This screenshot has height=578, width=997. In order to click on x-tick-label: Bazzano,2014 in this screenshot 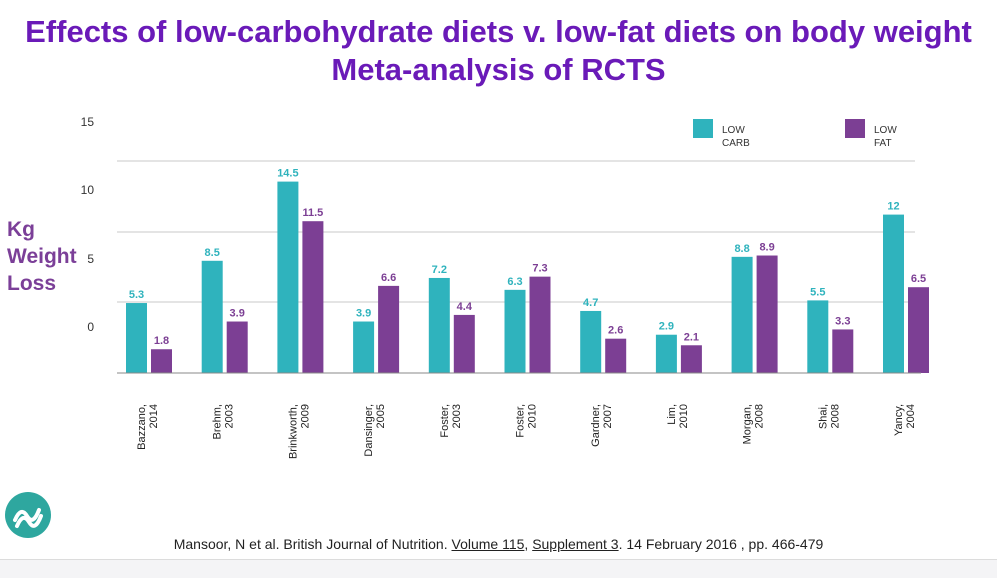, I will do `click(148, 427)`.